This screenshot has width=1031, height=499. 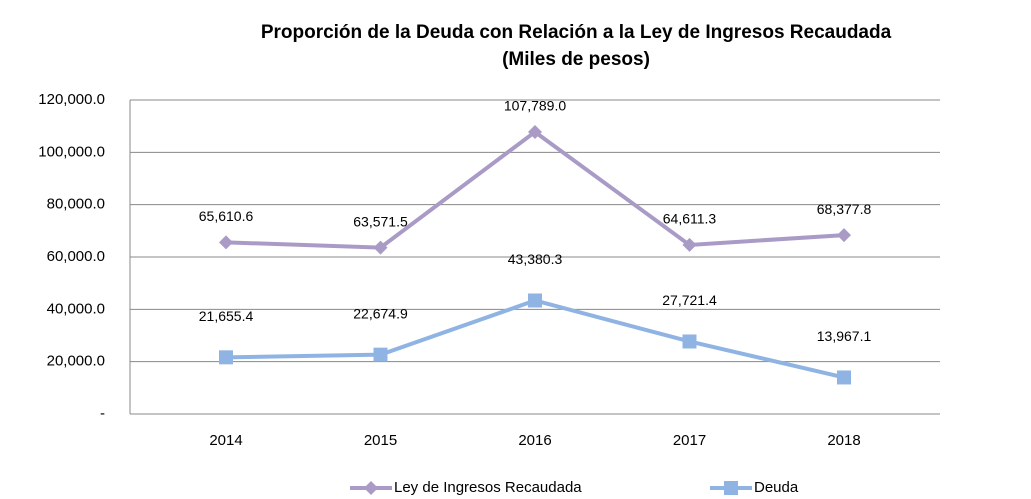 What do you see at coordinates (535, 106) in the screenshot?
I see `data-label: 107,789.0` at bounding box center [535, 106].